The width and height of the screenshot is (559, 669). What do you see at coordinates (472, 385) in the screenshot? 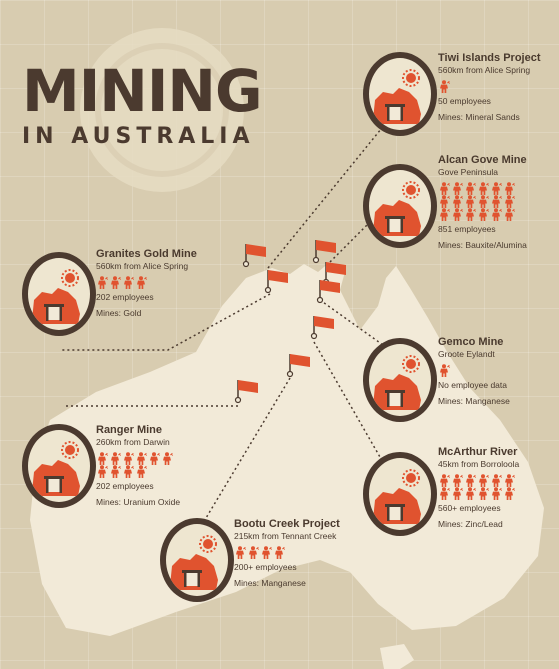
I see `employee-count: No employee data` at bounding box center [472, 385].